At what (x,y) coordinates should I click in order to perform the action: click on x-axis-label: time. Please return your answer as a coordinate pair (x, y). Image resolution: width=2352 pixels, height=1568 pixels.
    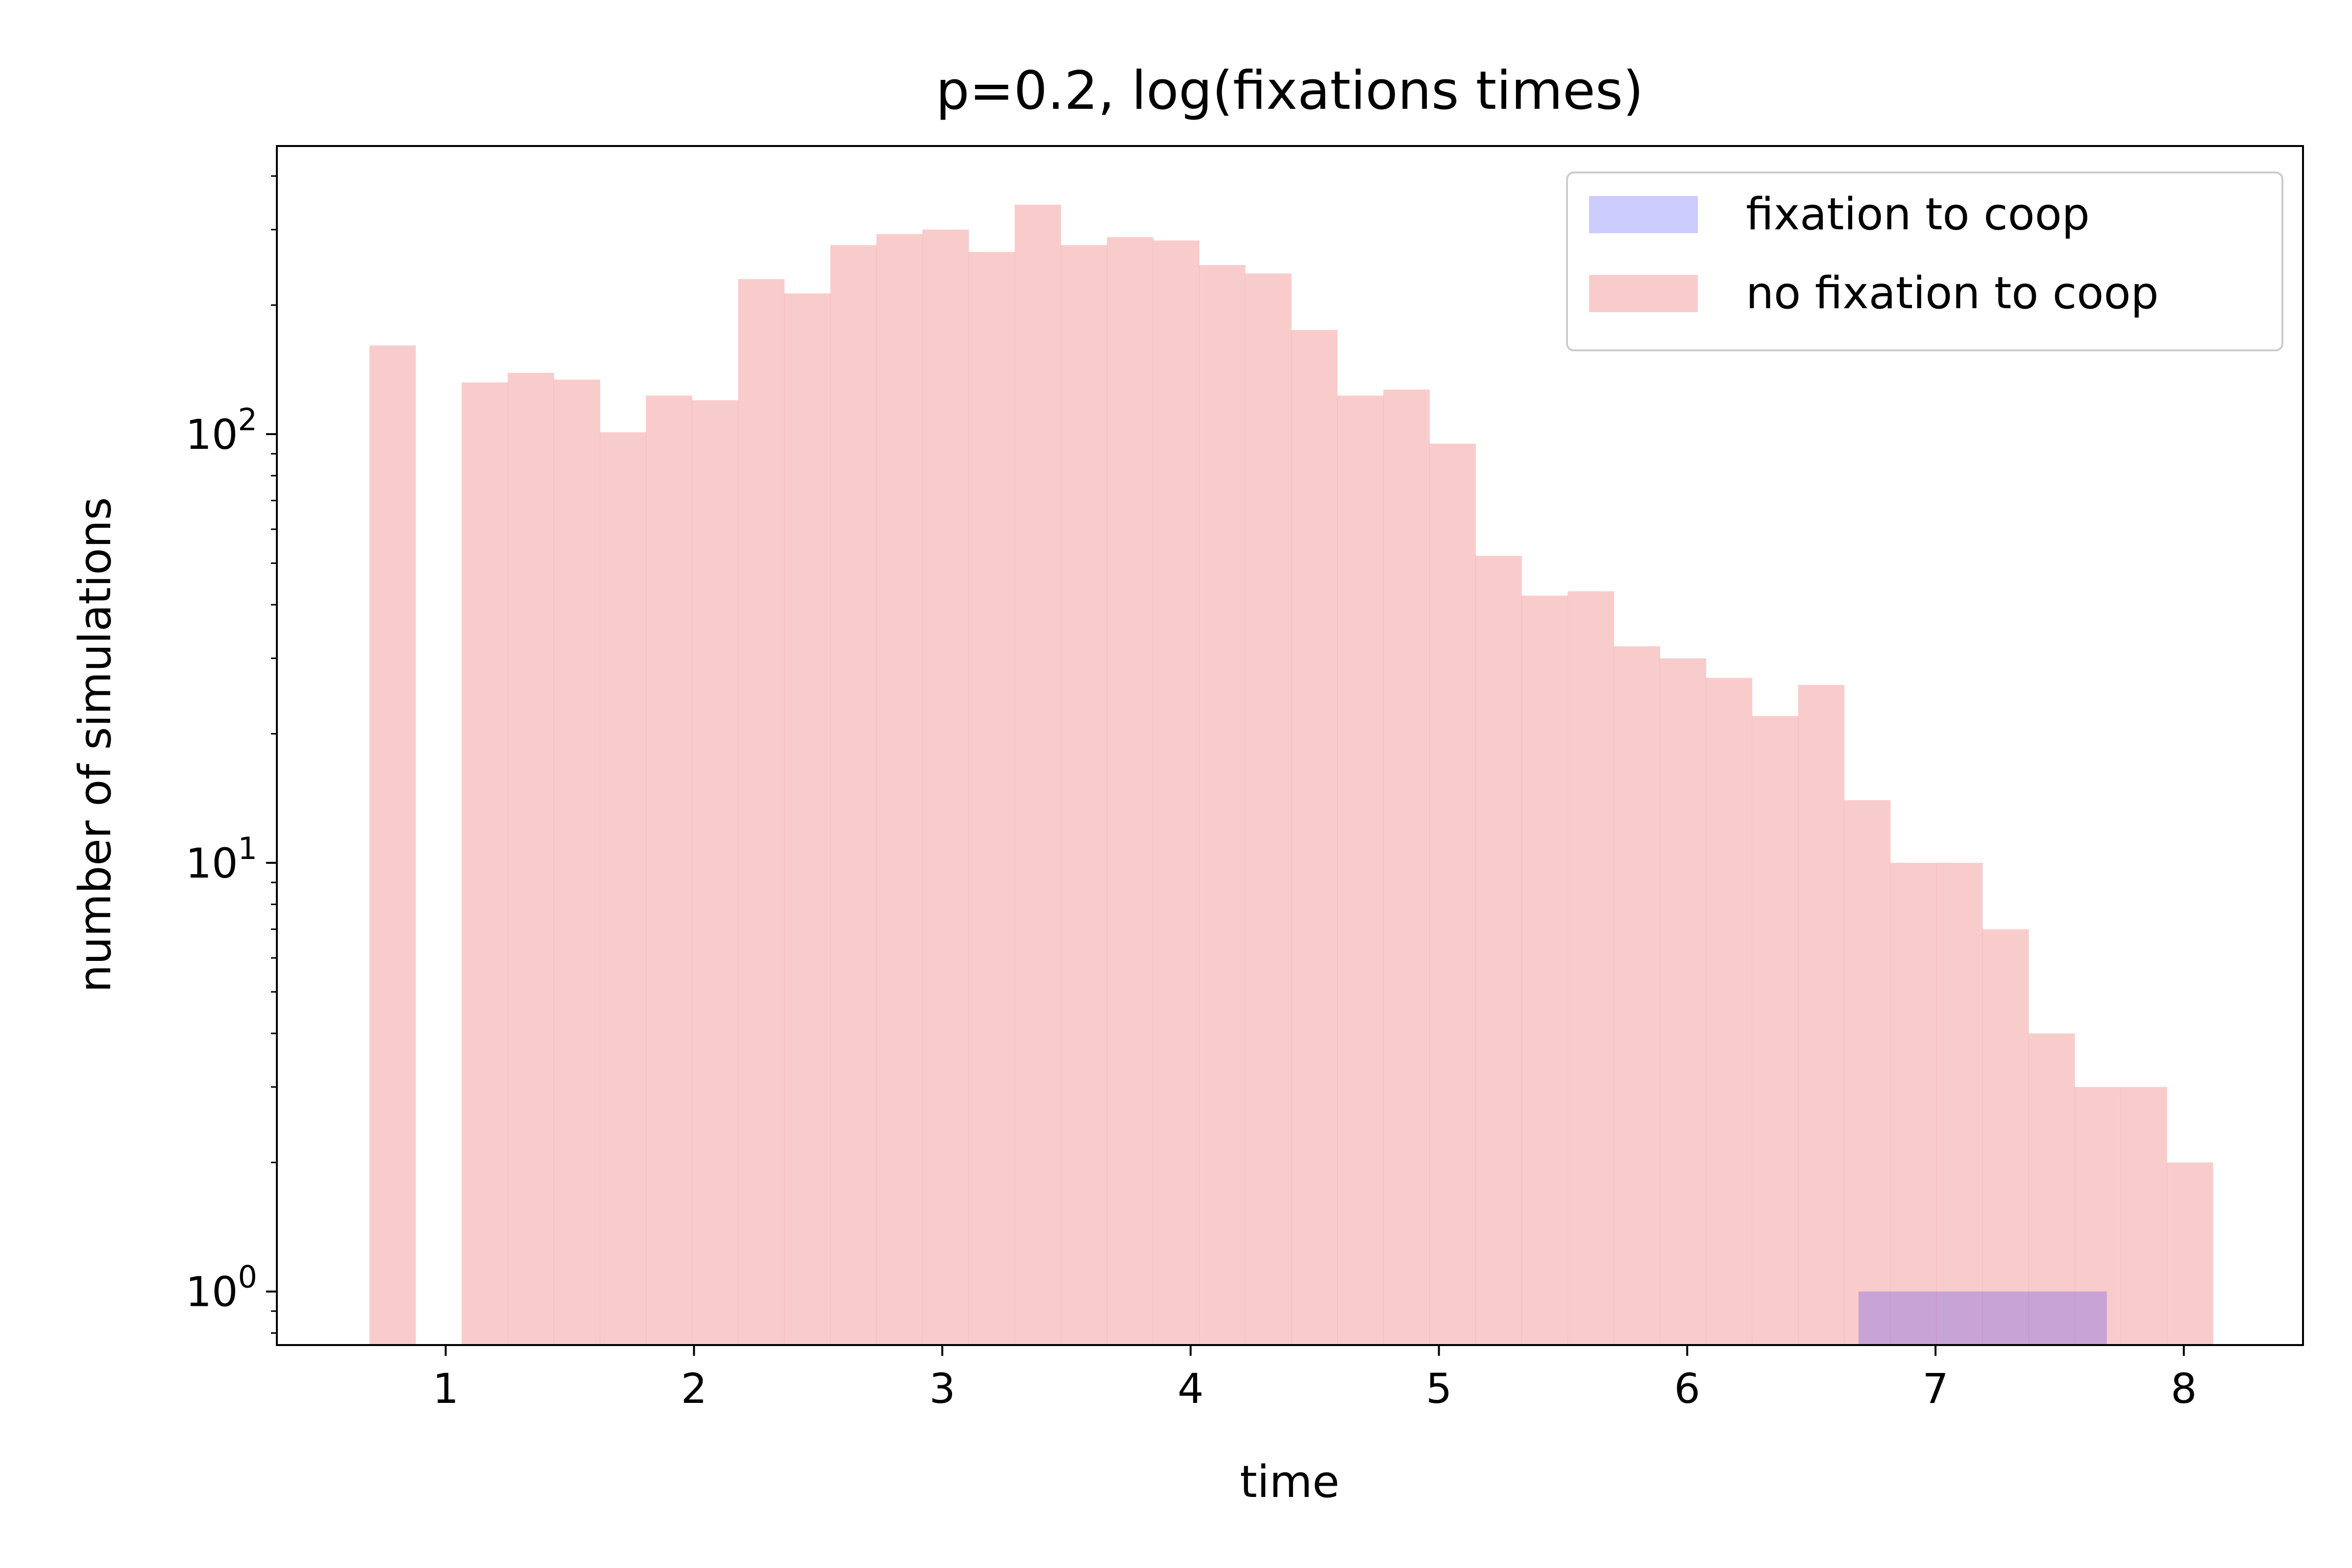
    Looking at the image, I should click on (1289, 1482).